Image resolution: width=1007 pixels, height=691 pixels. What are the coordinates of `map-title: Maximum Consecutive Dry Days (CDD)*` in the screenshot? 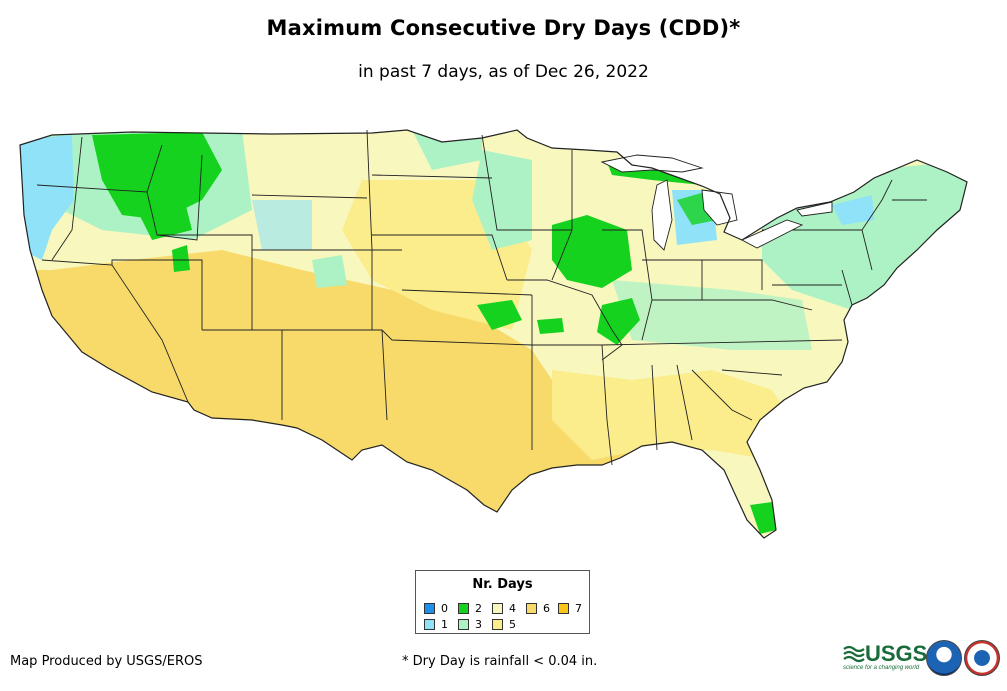 It's located at (503, 28).